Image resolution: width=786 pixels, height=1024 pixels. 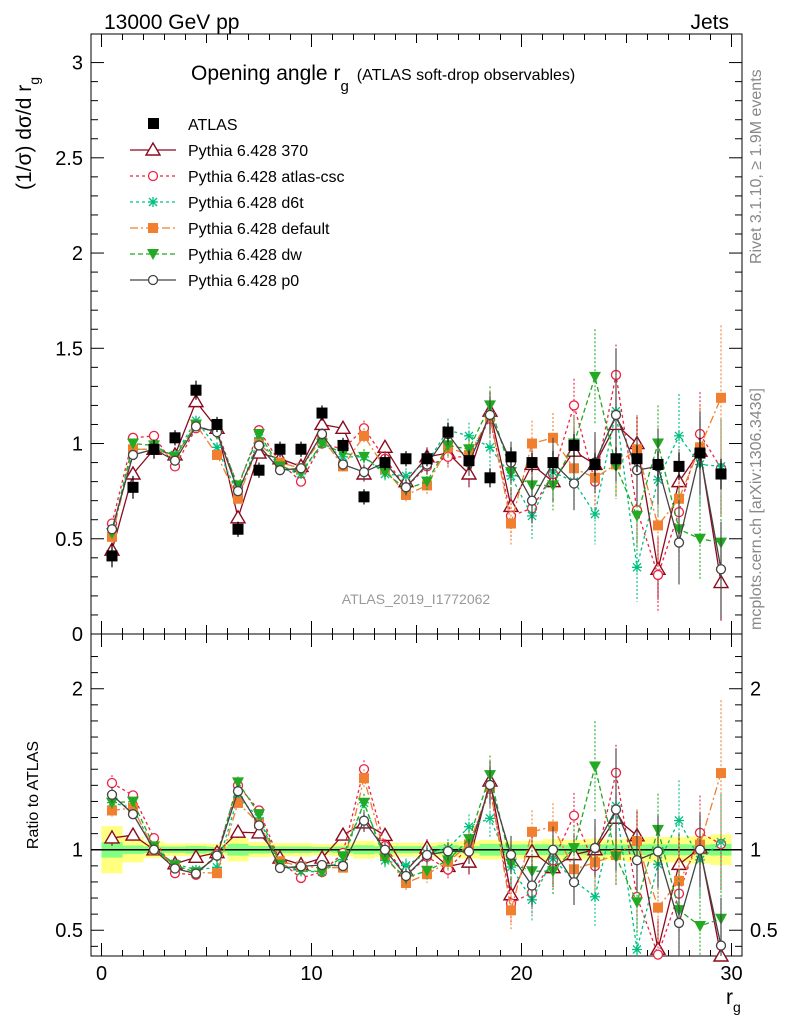 I want to click on header-collision-label: 13000 GeV pp, so click(x=171, y=22).